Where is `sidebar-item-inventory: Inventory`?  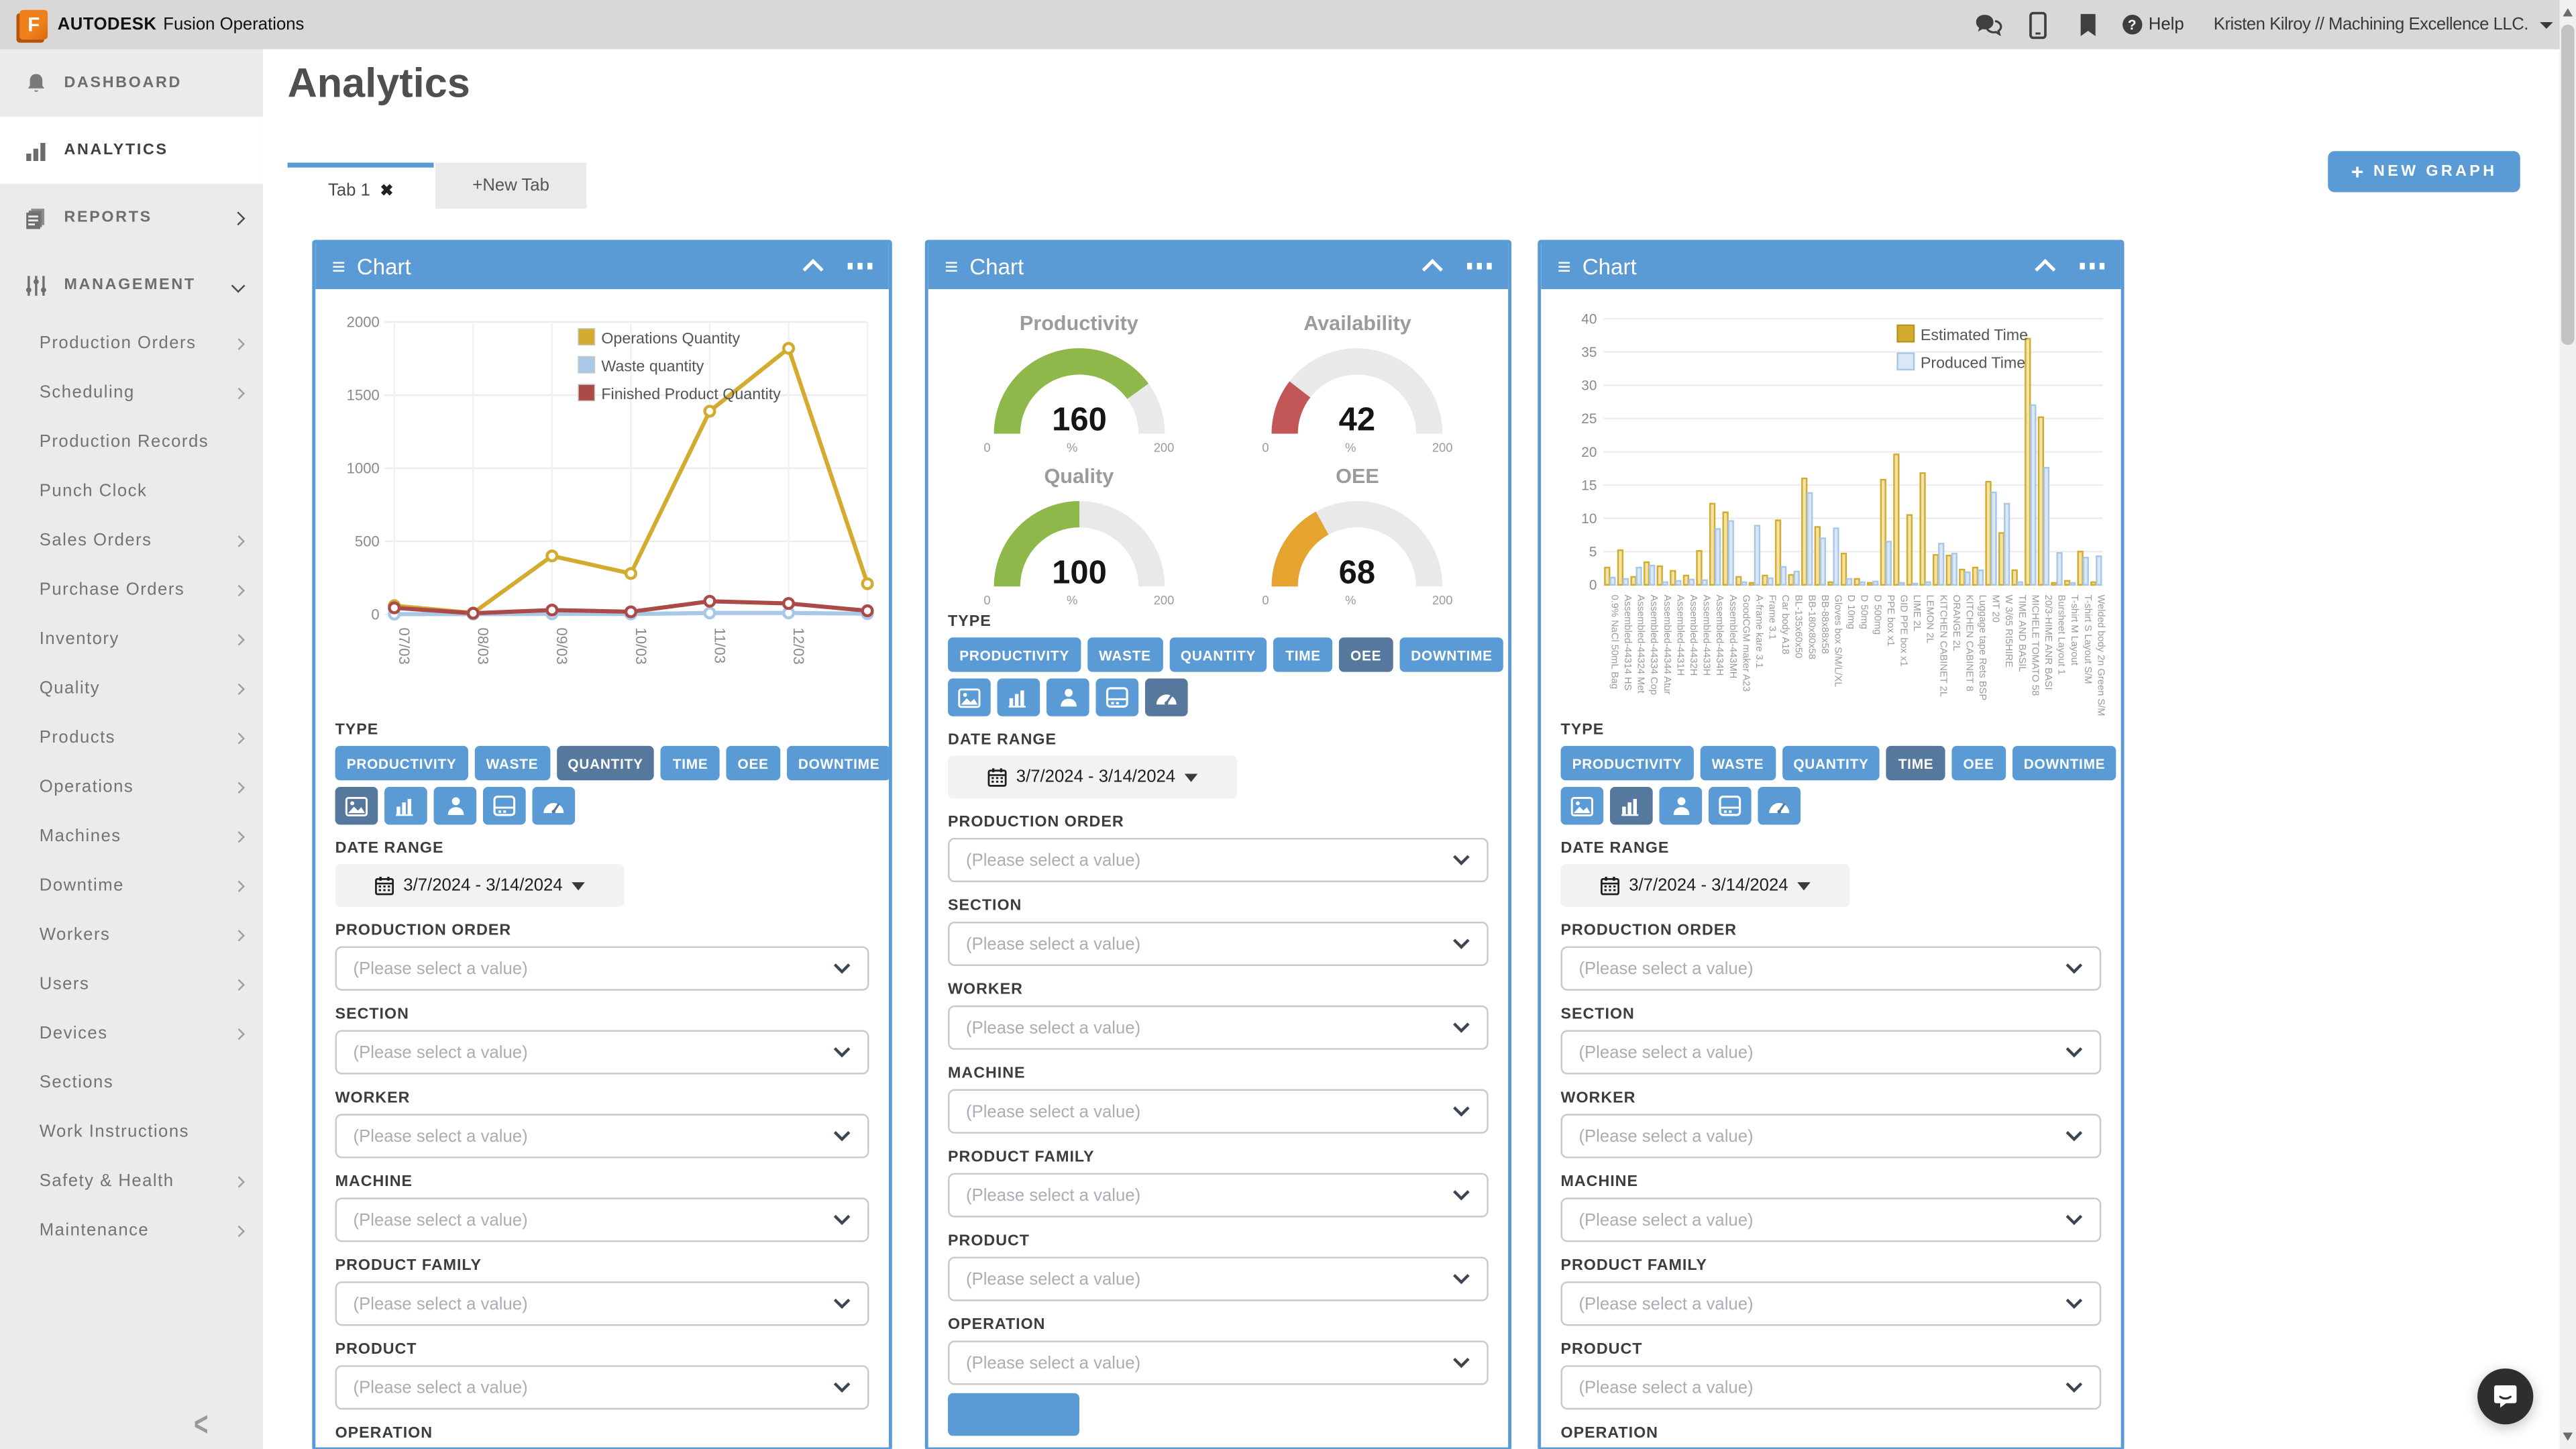
sidebar-item-inventory: Inventory is located at coordinates (131, 638).